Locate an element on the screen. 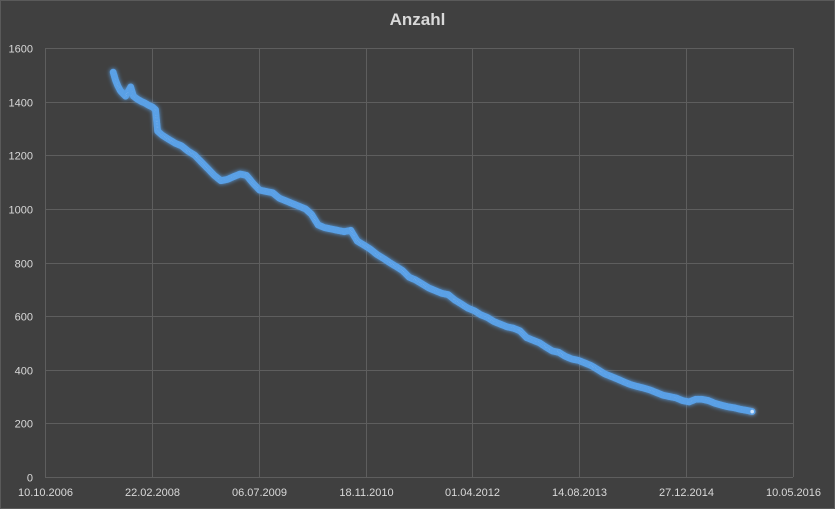 The width and height of the screenshot is (835, 509). x-tick-label: 10.05.2016 is located at coordinates (793, 493).